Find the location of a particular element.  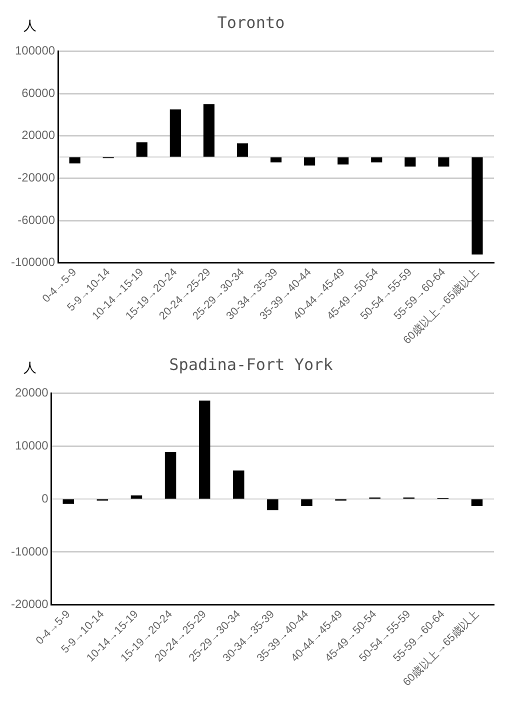

y-tick-label: 10000 is located at coordinates (31, 445).